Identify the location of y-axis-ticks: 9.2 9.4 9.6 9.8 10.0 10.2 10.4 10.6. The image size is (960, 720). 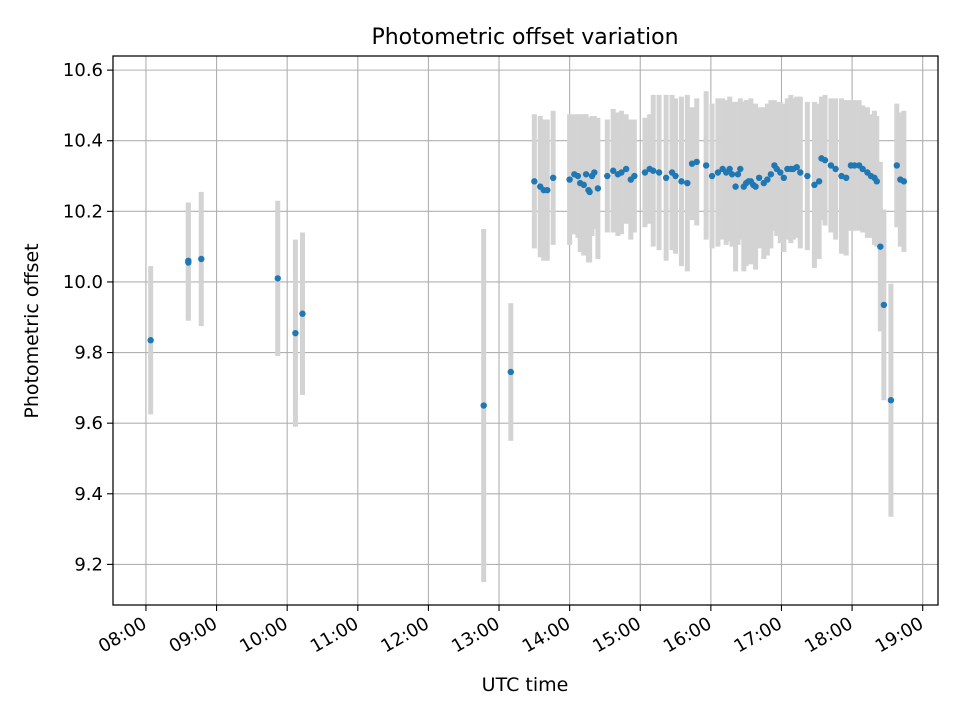
(88, 317).